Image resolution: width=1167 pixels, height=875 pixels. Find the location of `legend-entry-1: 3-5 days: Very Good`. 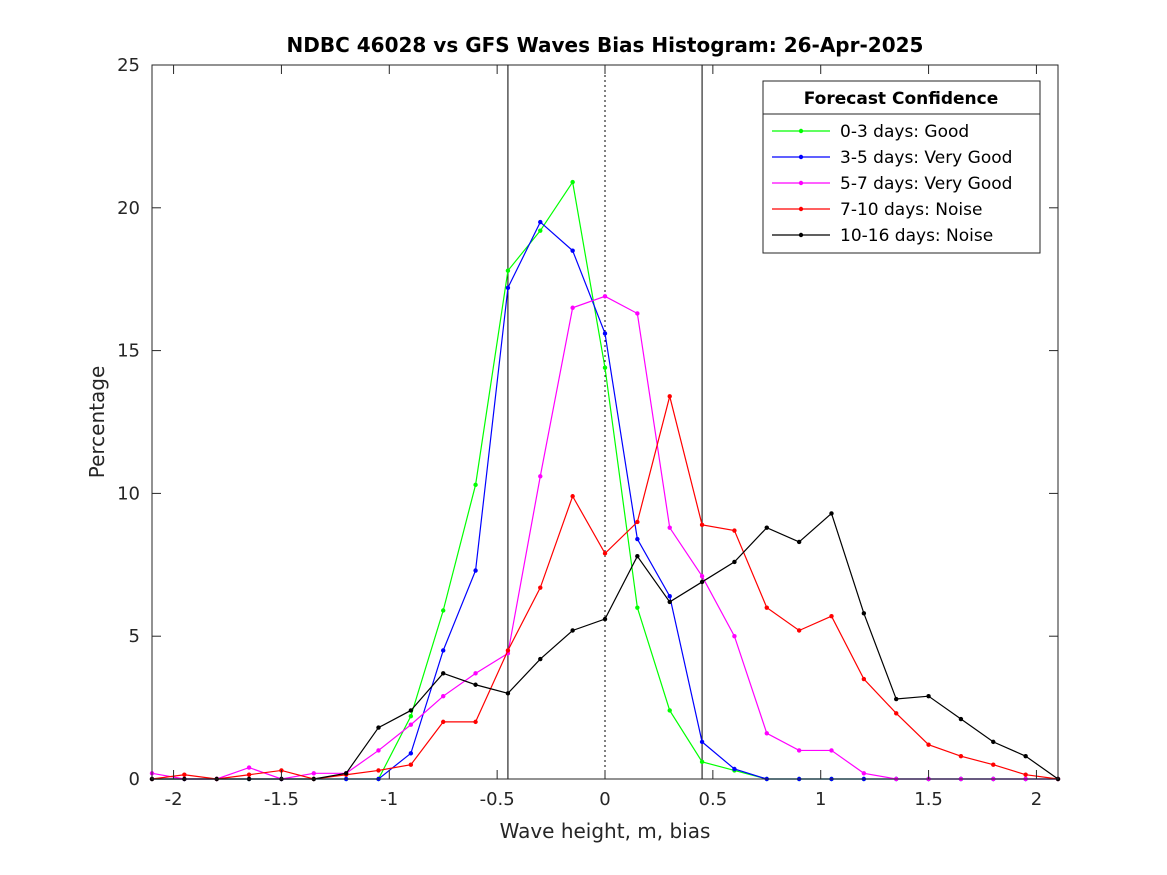

legend-entry-1: 3-5 days: Very Good is located at coordinates (892, 158).